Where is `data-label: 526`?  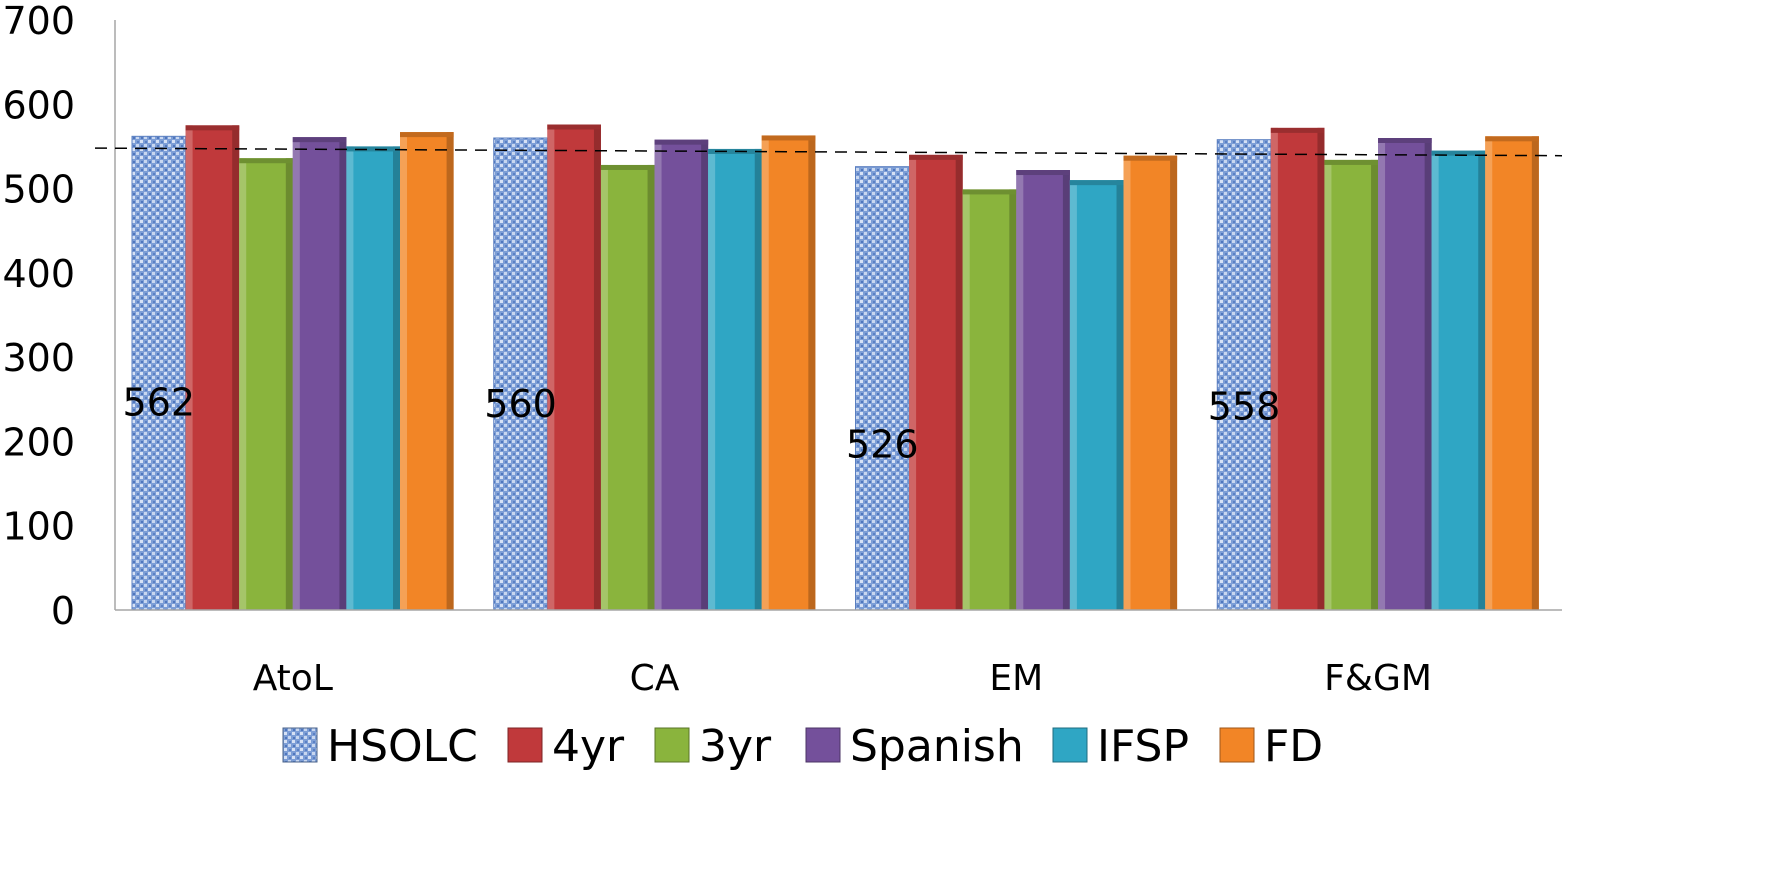
data-label: 526 is located at coordinates (882, 445).